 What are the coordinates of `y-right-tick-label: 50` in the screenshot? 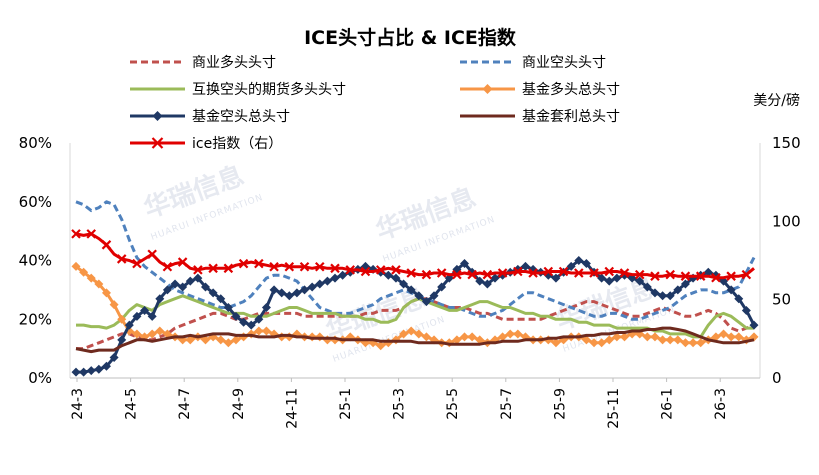 It's located at (781, 300).